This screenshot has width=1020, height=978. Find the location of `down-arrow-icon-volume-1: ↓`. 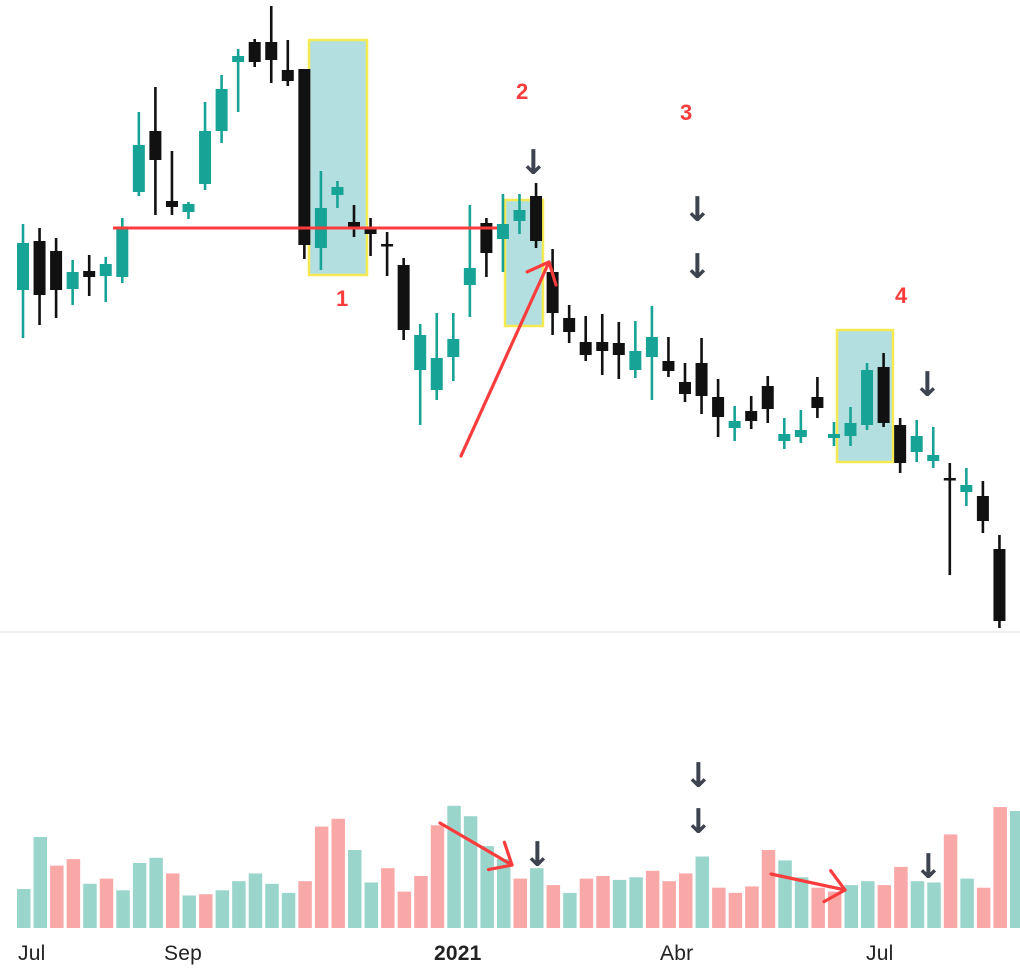

down-arrow-icon-volume-1: ↓ is located at coordinates (698, 776).